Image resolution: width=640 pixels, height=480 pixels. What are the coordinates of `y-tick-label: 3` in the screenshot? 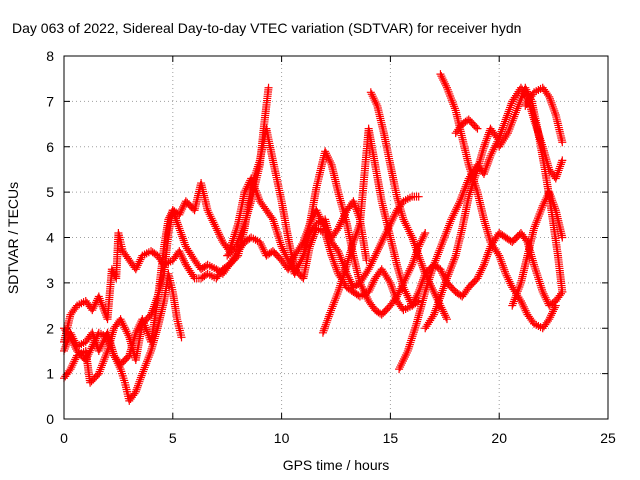 It's located at (50, 283).